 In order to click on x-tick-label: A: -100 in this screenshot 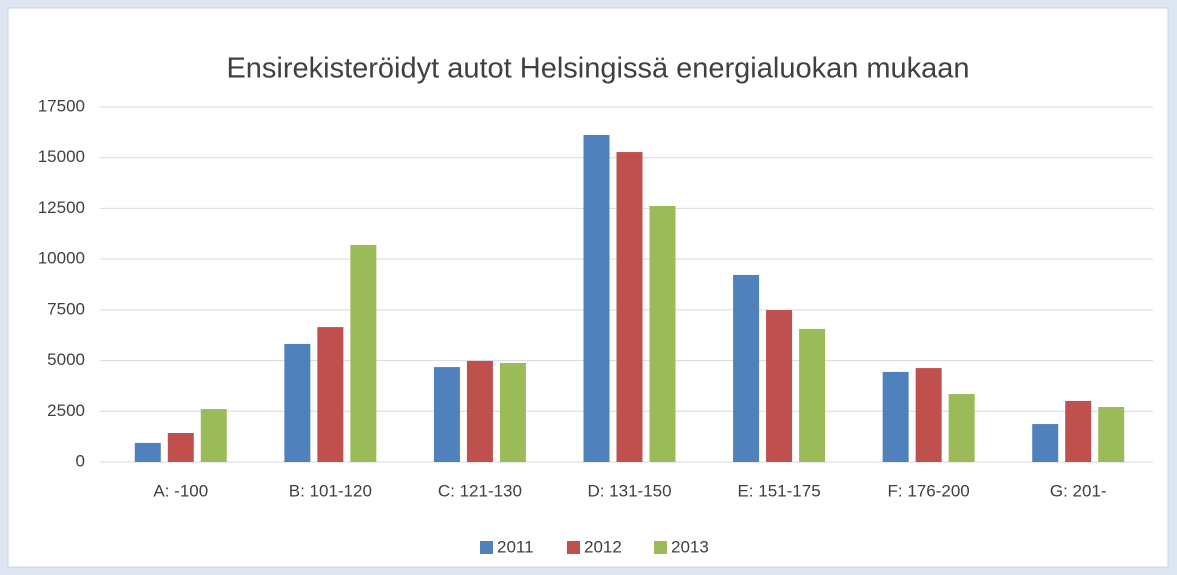, I will do `click(180, 490)`.